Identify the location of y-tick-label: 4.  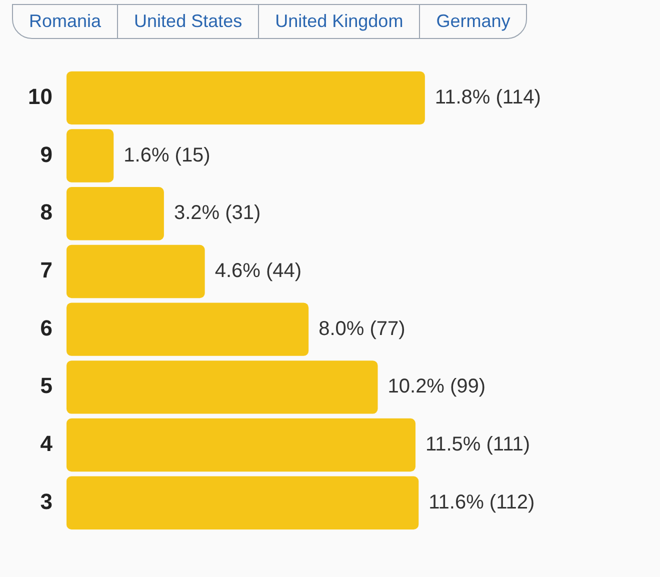
(47, 443).